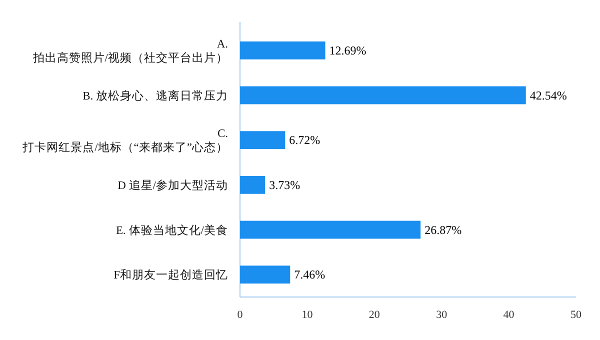 This screenshot has height=340, width=600. Describe the element at coordinates (442, 315) in the screenshot. I see `x-tick-label: 30` at that location.